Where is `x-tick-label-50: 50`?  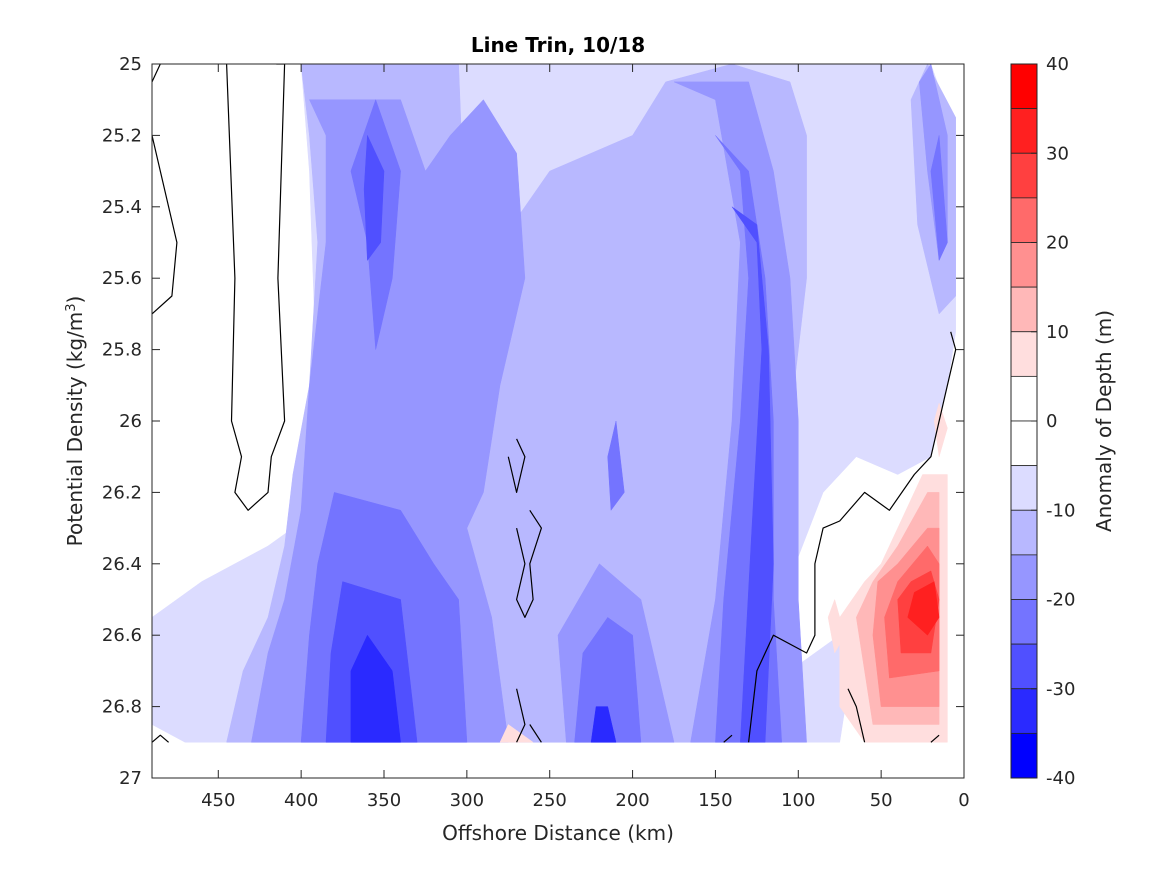
x-tick-label-50: 50 is located at coordinates (881, 800).